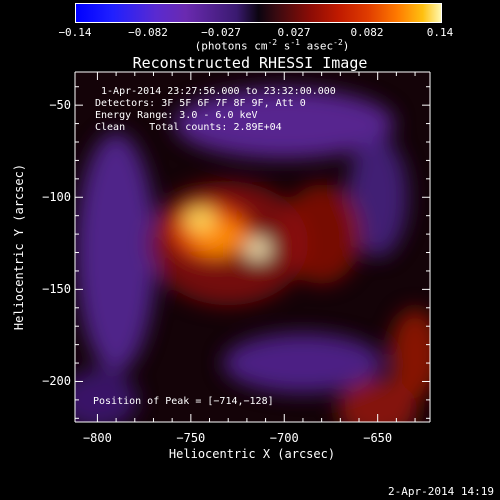 This screenshot has height=500, width=500. I want to click on y-axis-label: Heliocentric Y (arcsec), so click(19, 247).